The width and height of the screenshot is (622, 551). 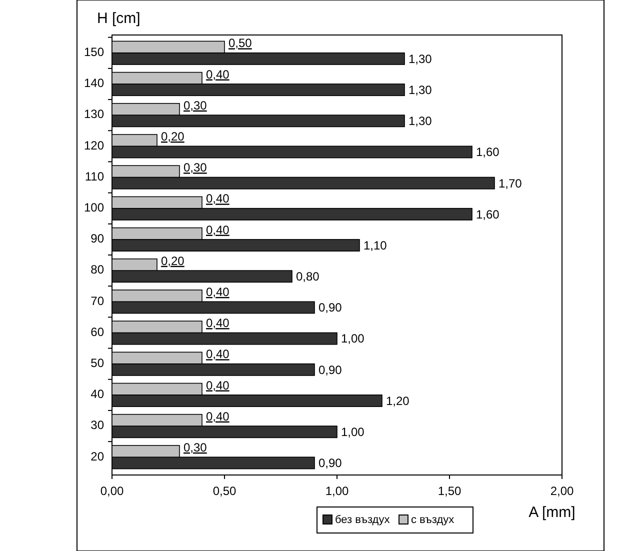 I want to click on x-tick-label: 1,00, so click(x=337, y=491).